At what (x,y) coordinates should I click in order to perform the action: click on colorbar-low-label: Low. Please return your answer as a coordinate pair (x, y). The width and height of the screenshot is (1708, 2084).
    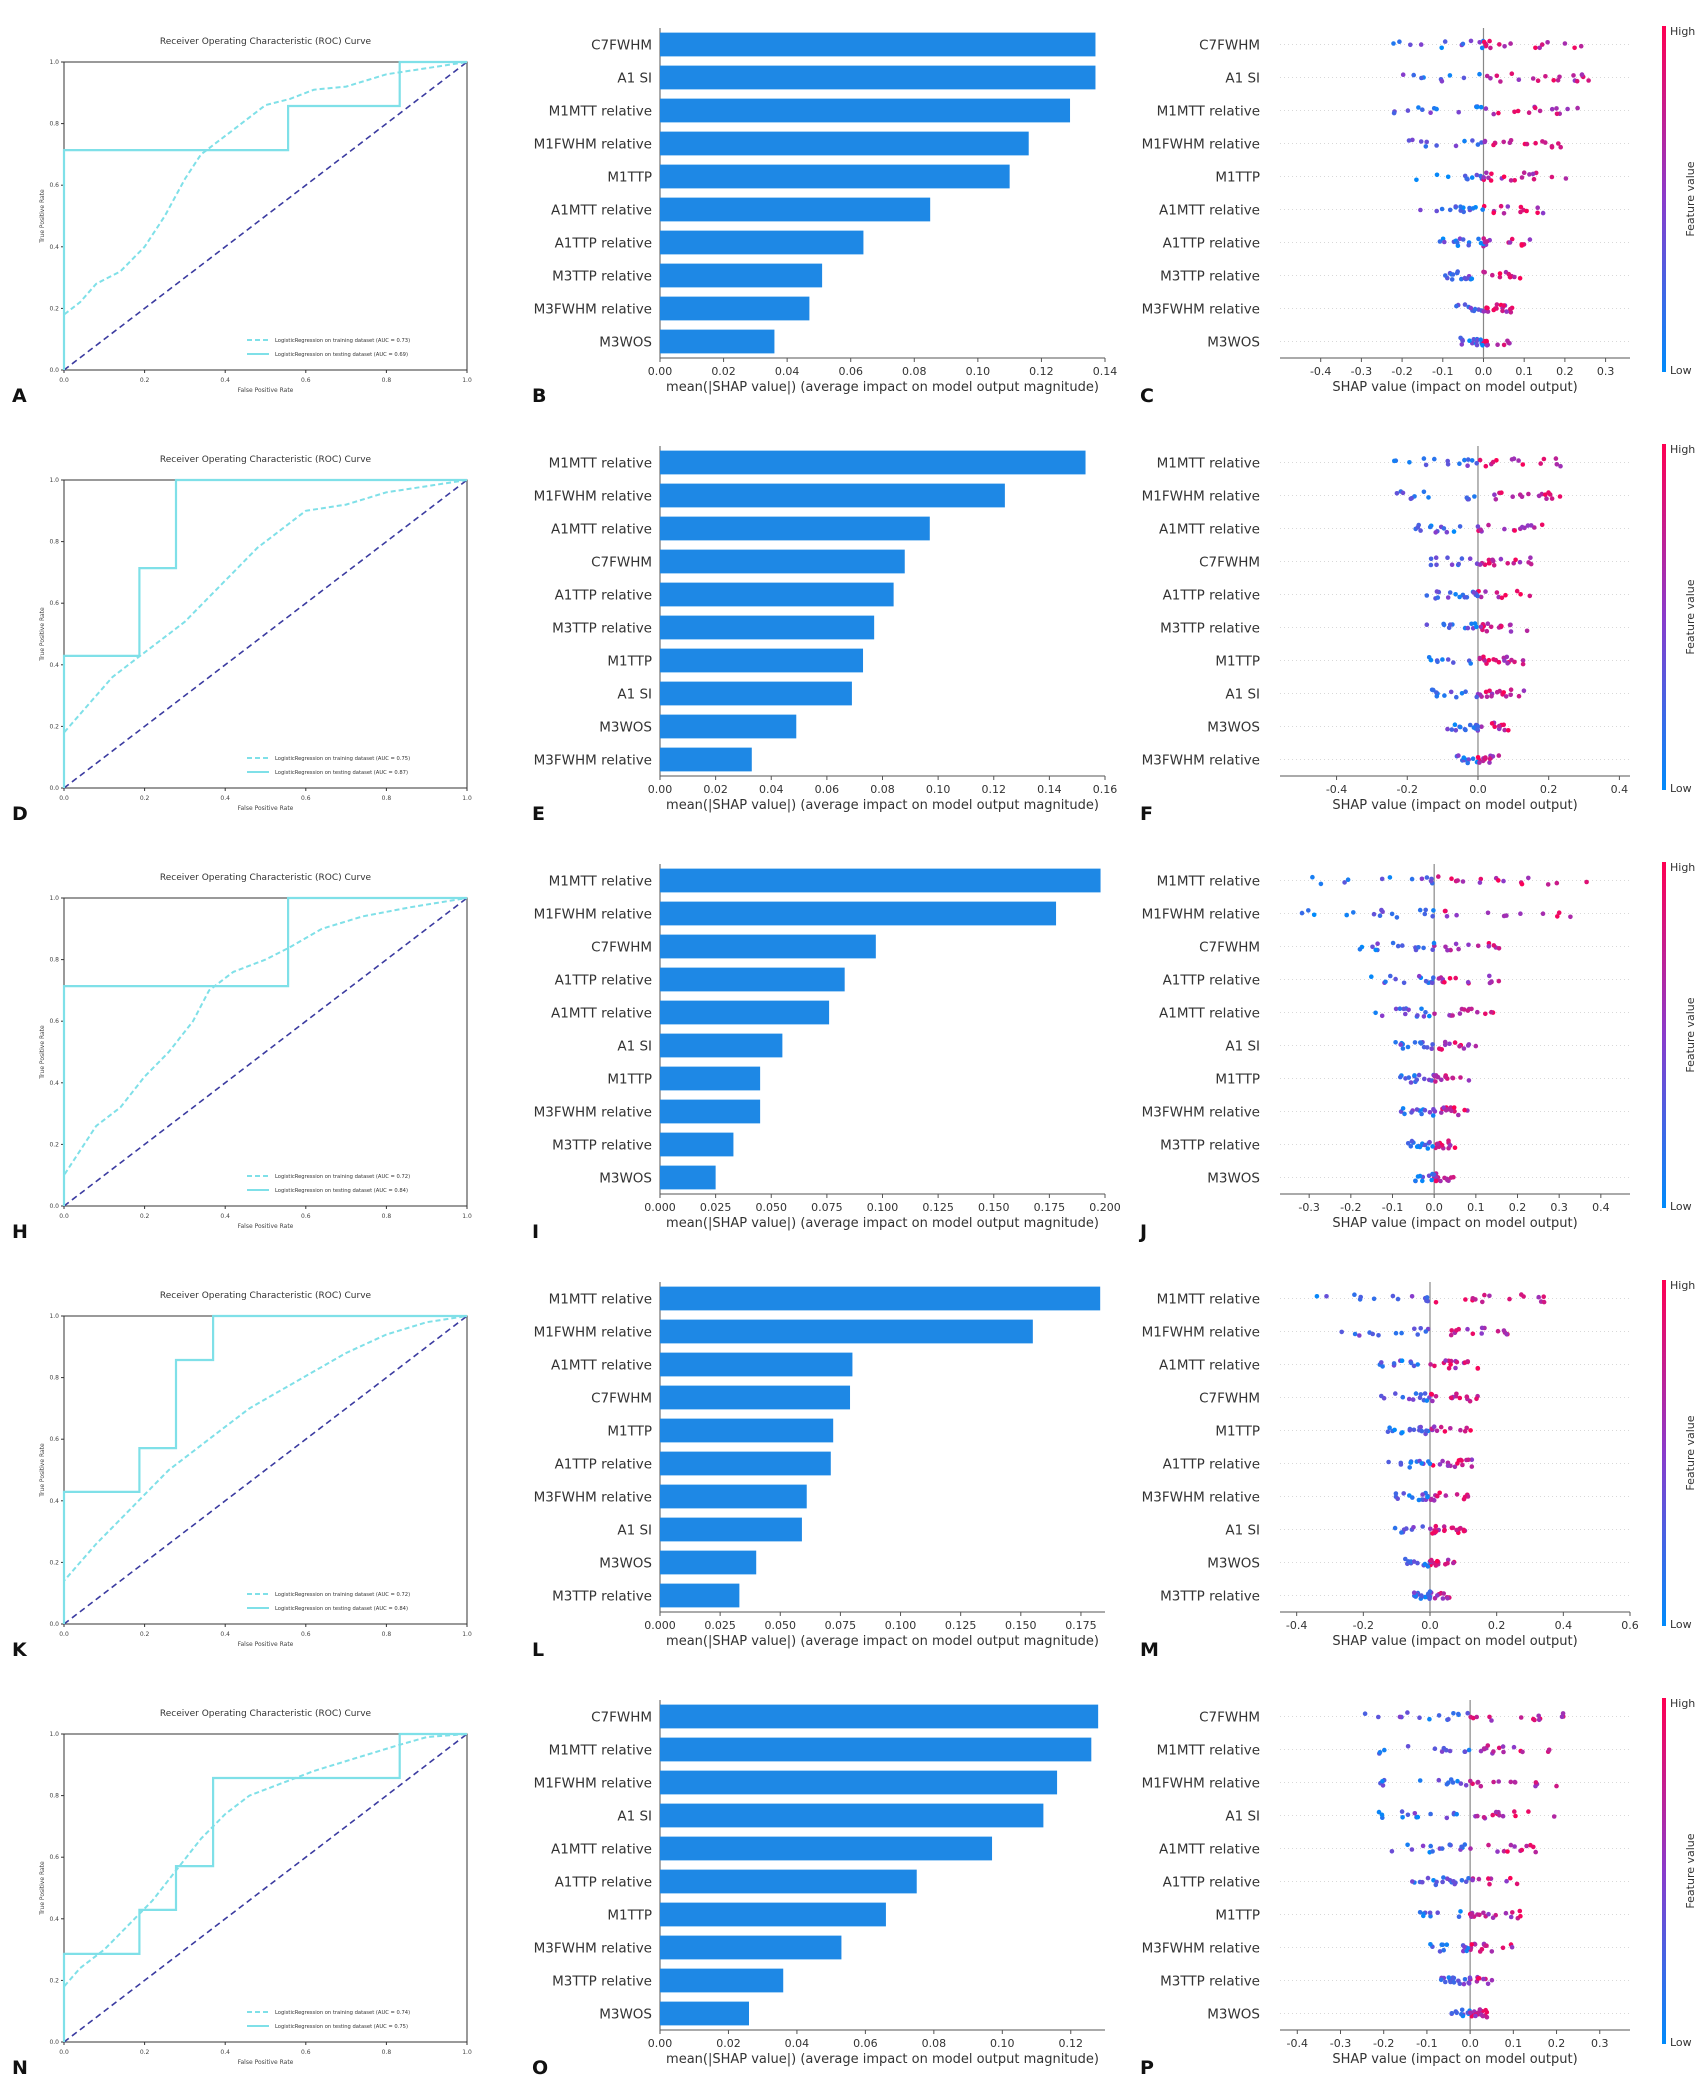
    Looking at the image, I should click on (1681, 370).